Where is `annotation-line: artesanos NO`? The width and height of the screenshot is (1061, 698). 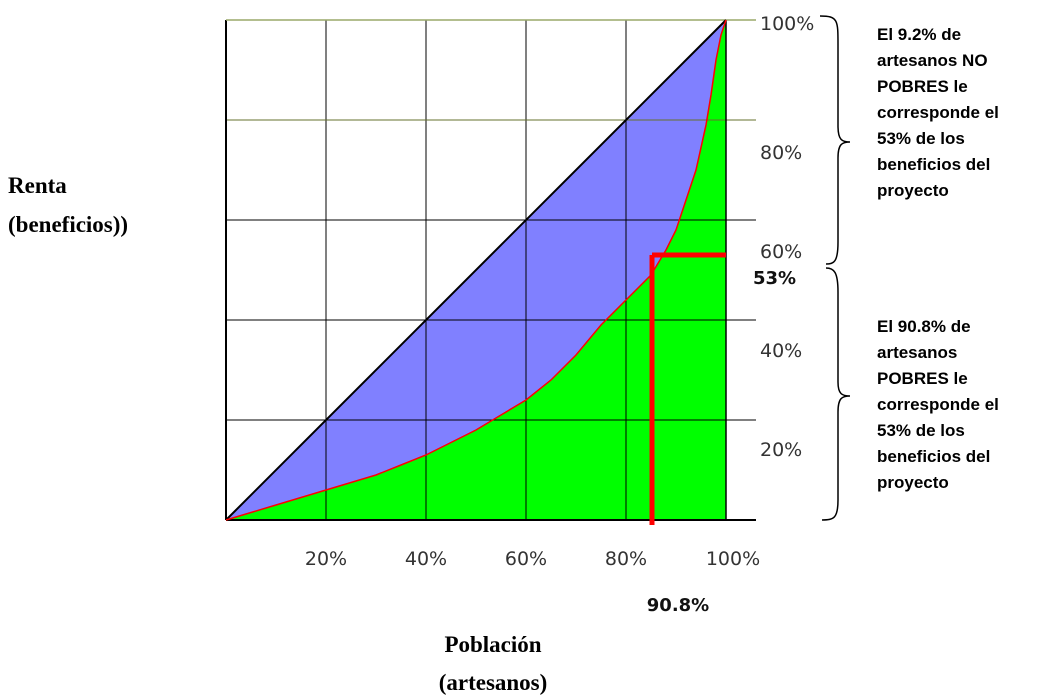
annotation-line: artesanos NO is located at coordinates (932, 60).